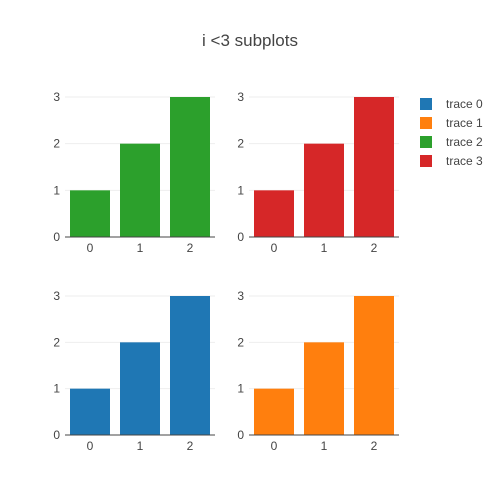  I want to click on subplot-top-left: 0 1 2 3 0 1 2, so click(134, 172).